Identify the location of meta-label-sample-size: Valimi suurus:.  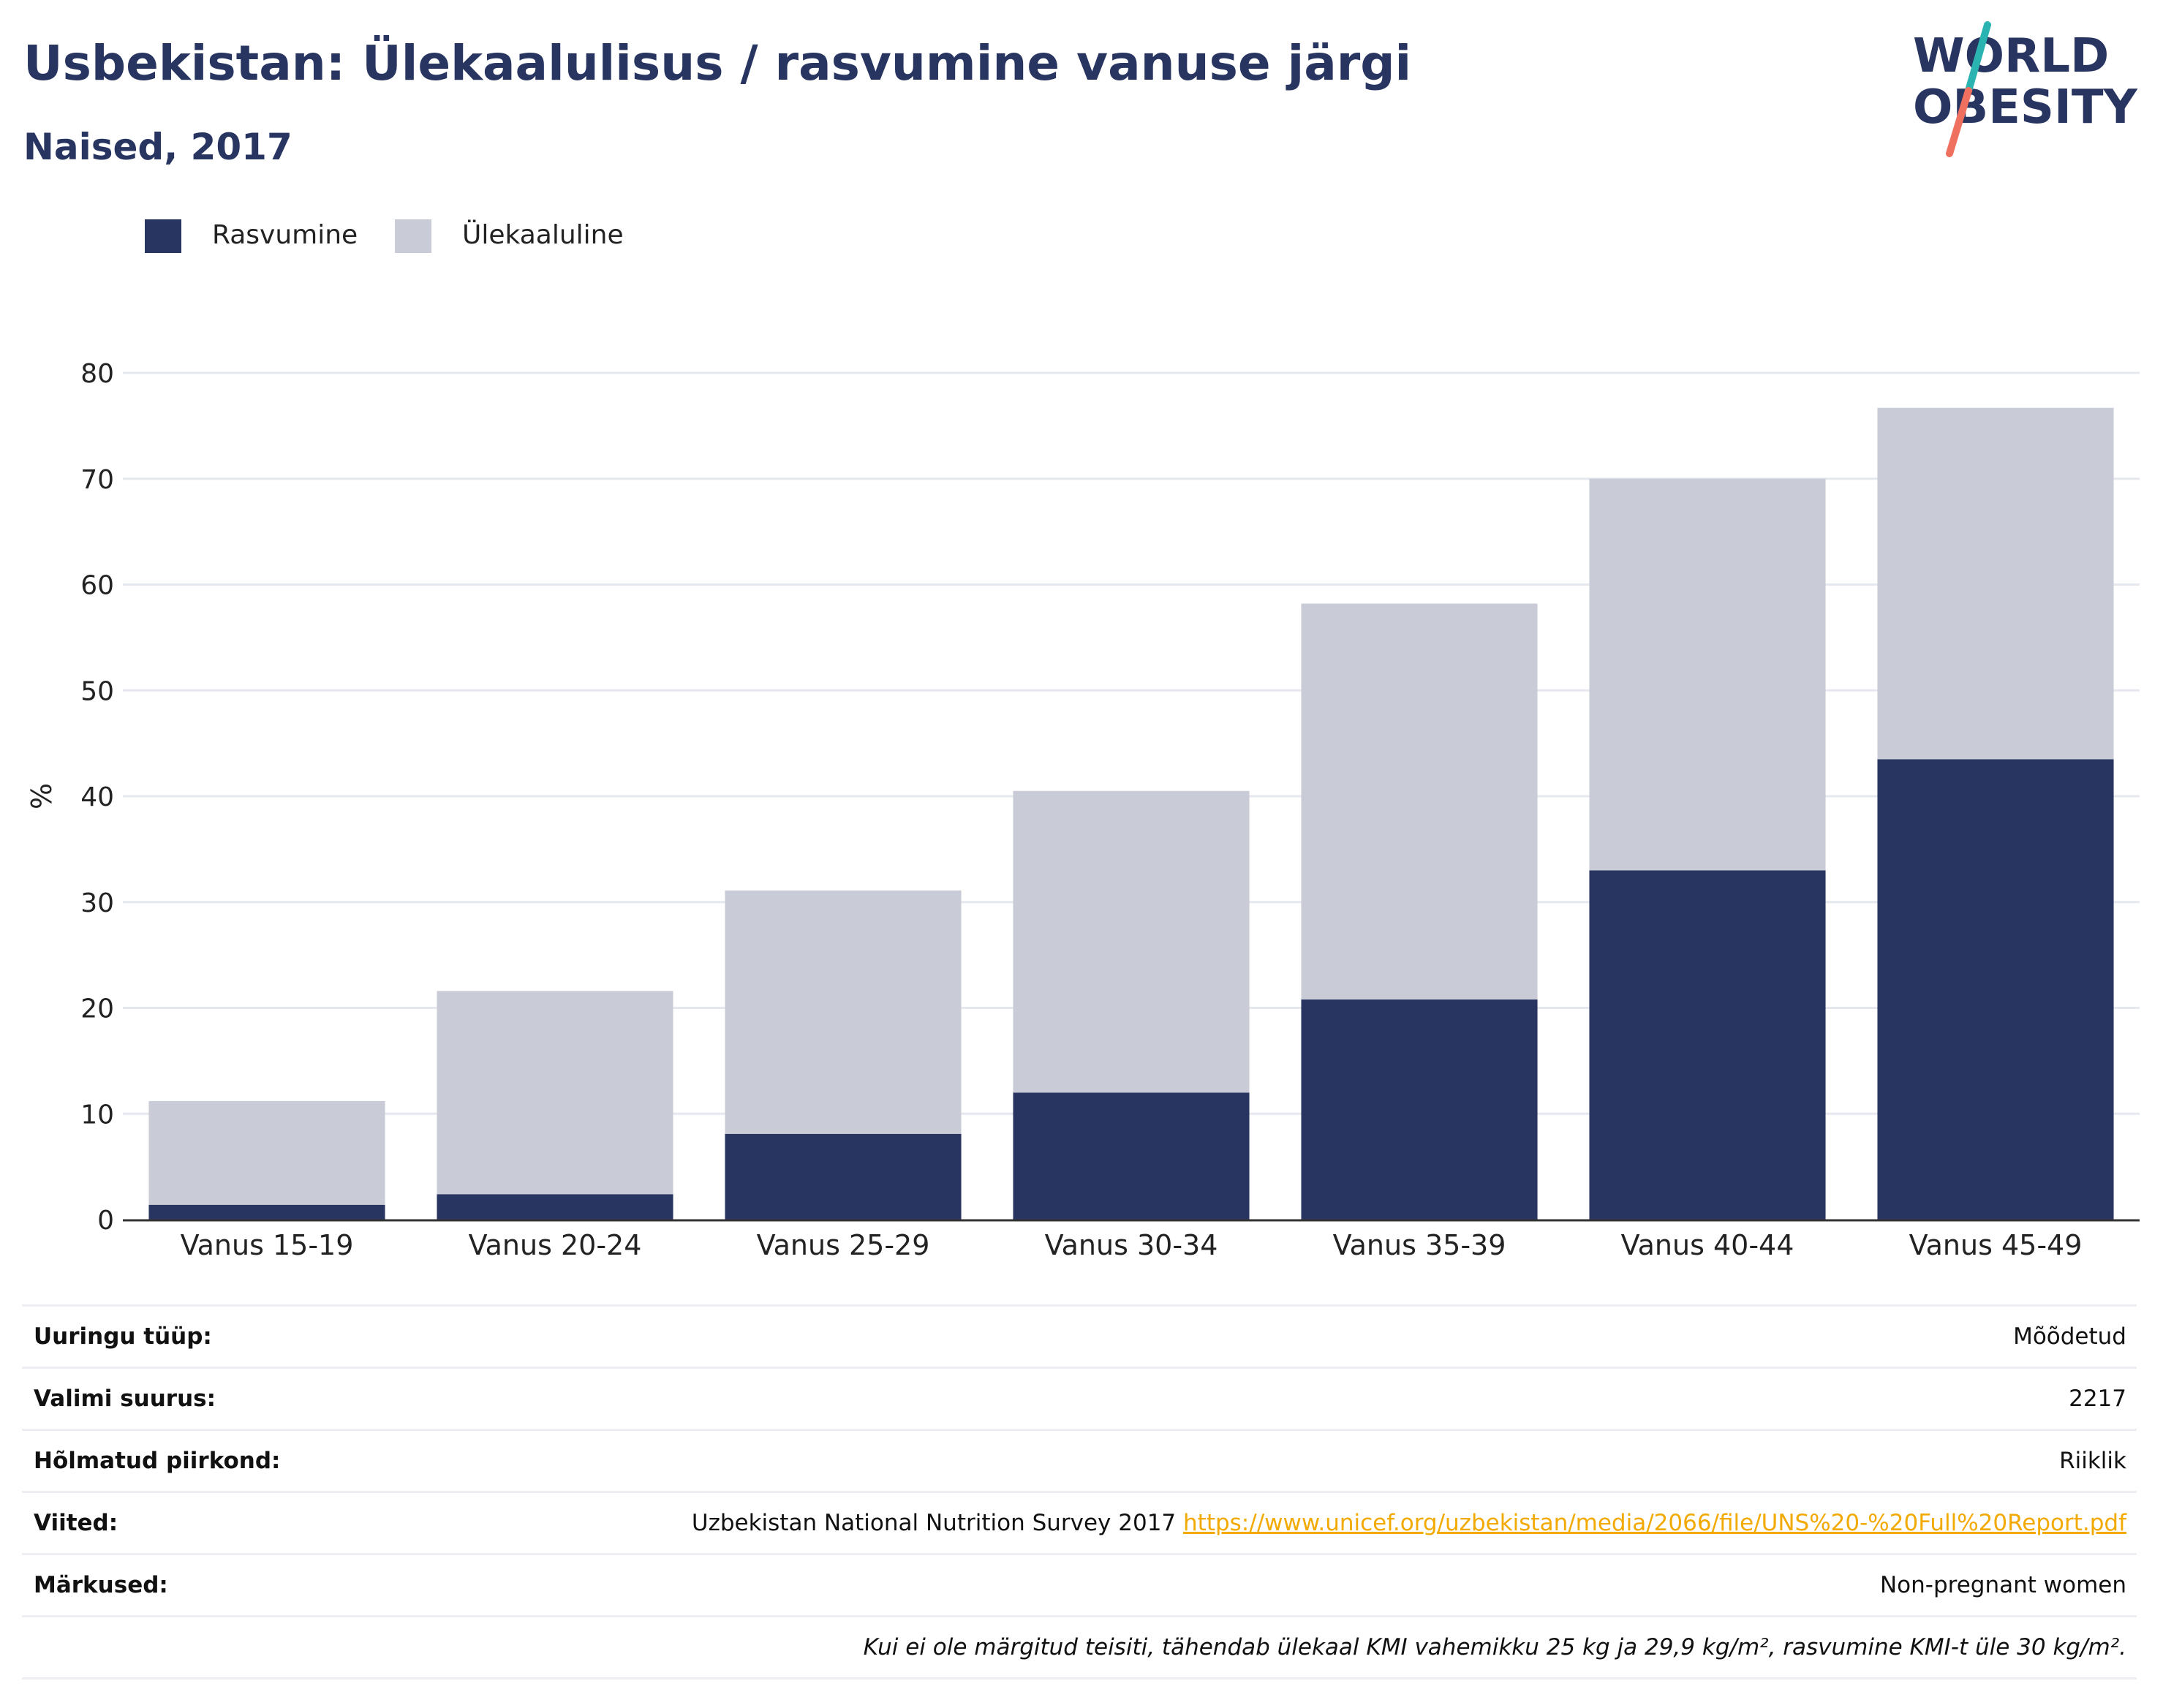
(125, 1399).